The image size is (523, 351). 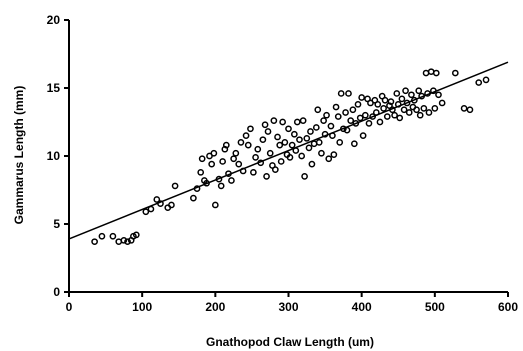 I want to click on x-tick-label: 0, so click(x=69, y=307).